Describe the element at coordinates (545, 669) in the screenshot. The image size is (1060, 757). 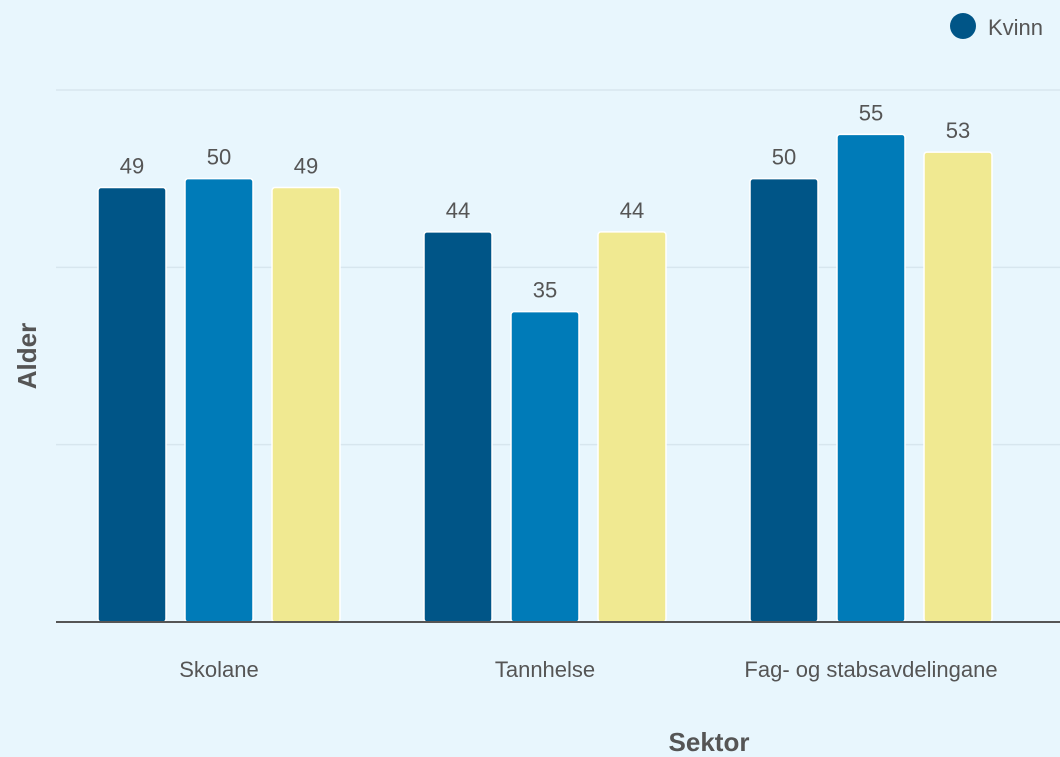
I see `x-tick-label: Tannhelse` at that location.